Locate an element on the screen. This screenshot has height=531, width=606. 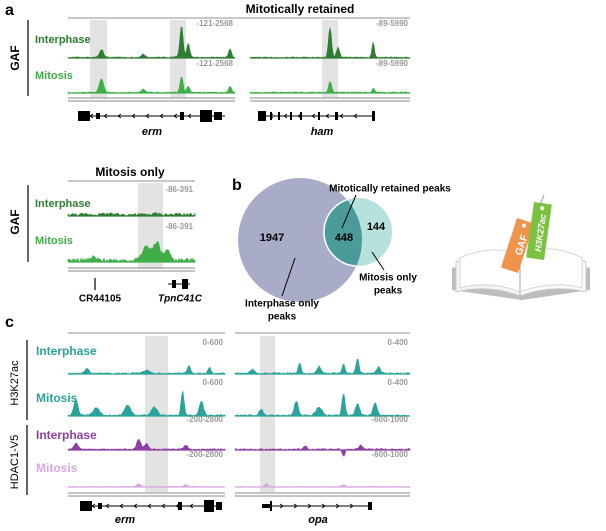
gene-name: opa is located at coordinates (318, 520).